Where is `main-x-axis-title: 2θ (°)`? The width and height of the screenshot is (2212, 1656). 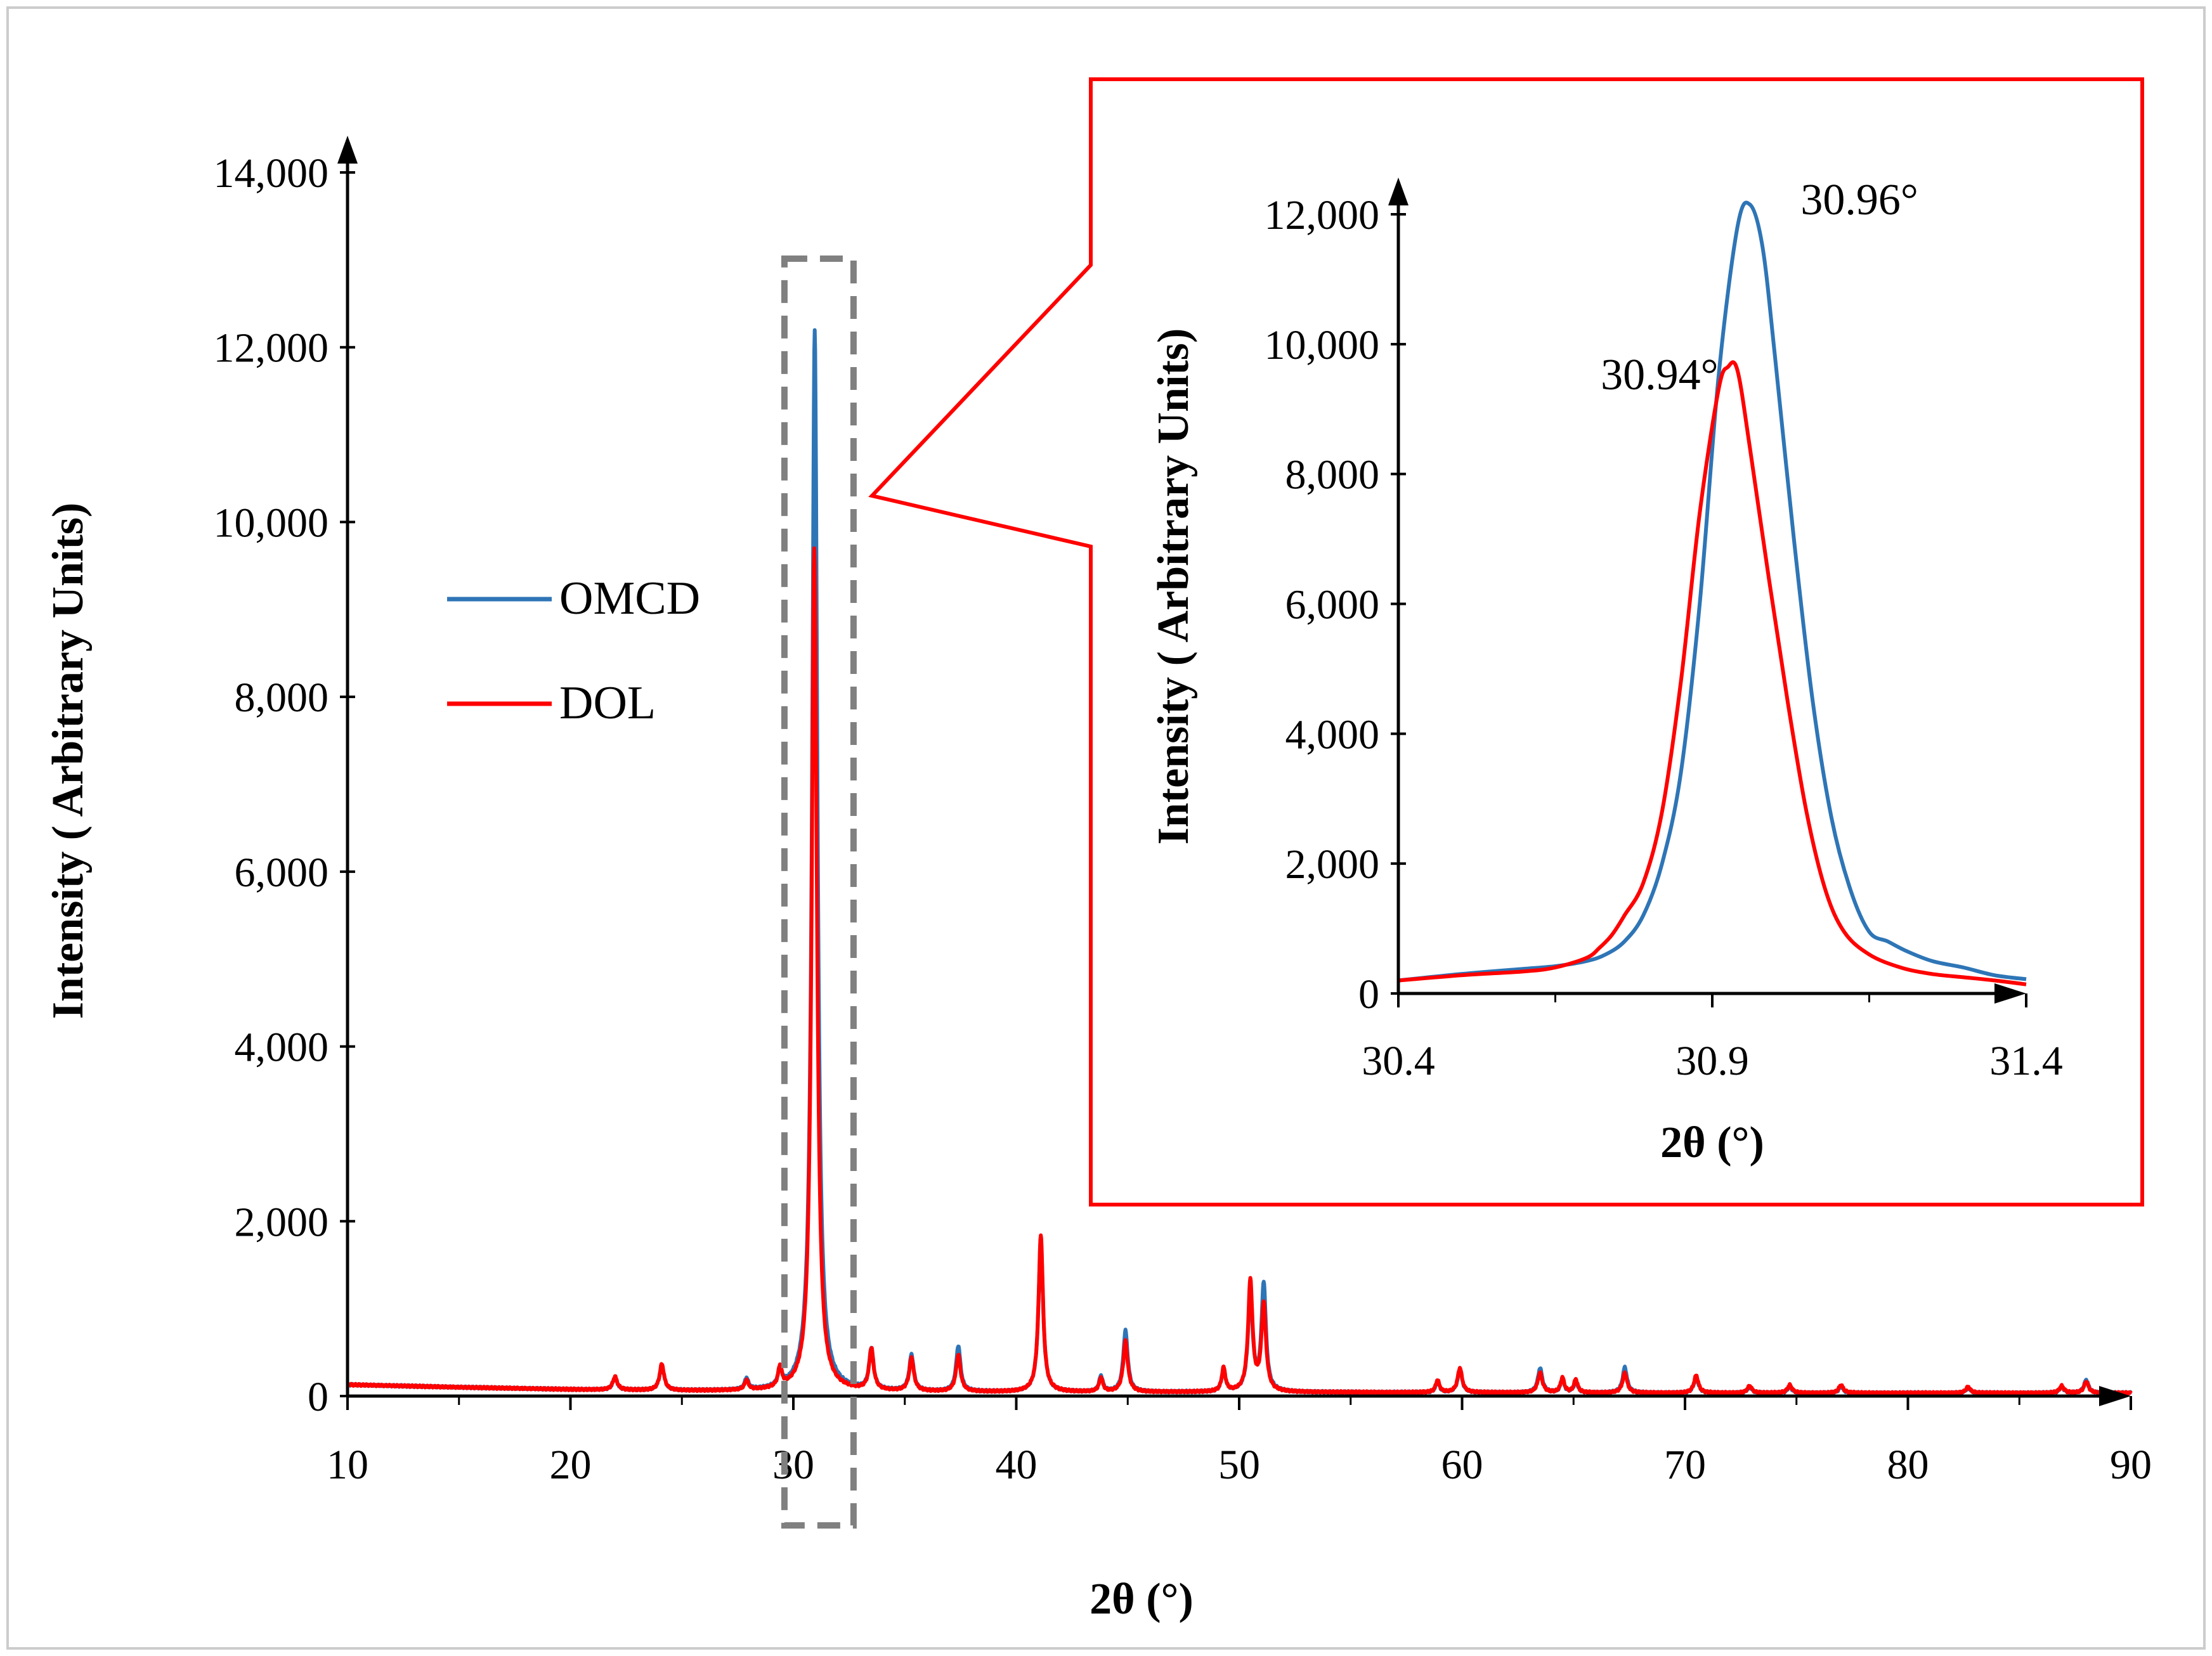 main-x-axis-title: 2θ (°) is located at coordinates (1142, 1599).